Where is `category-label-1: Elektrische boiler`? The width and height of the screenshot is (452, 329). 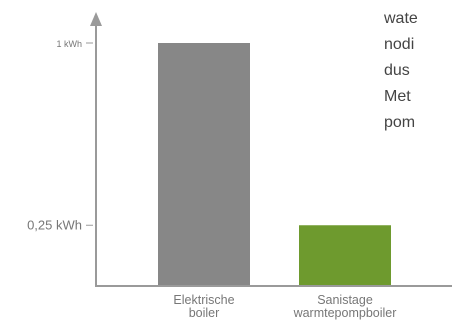
category-label-1: Elektrische boiler is located at coordinates (203, 306).